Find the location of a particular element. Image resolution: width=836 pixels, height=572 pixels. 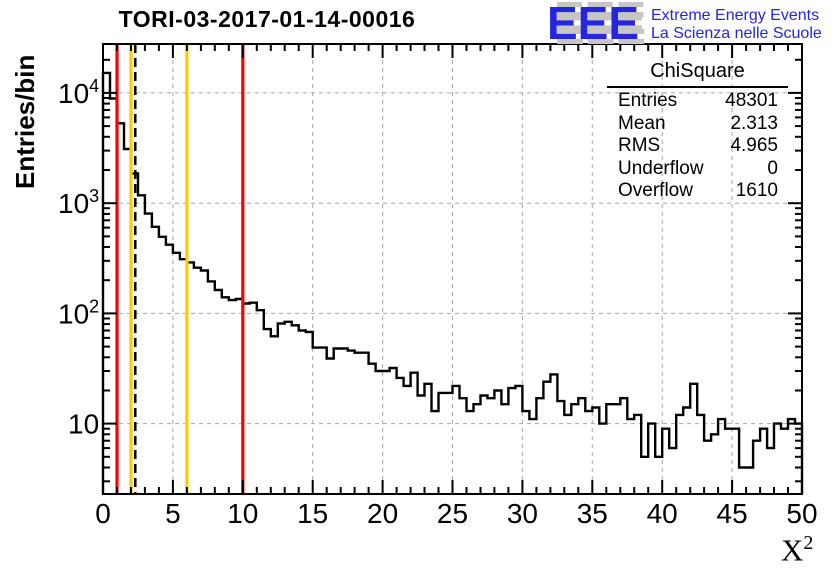

stats-value: 4.965 is located at coordinates (754, 146).